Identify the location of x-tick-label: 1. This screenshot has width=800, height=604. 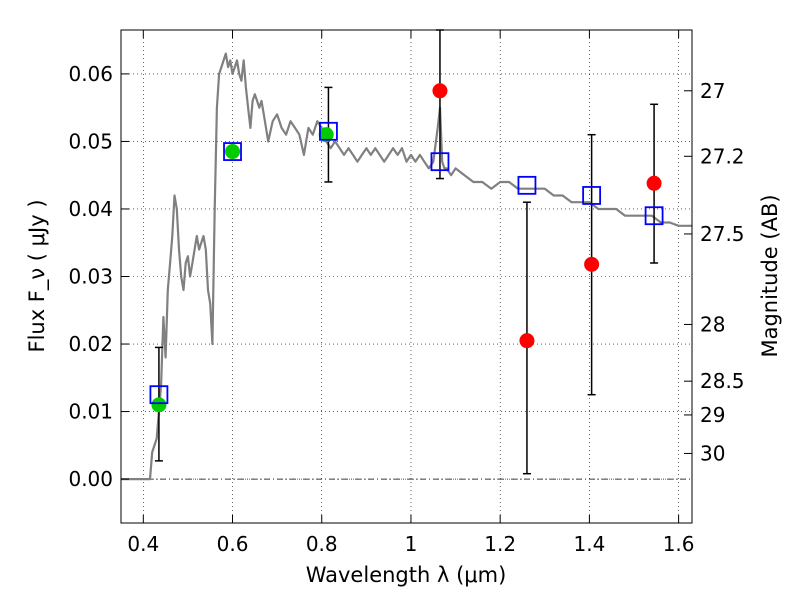
(411, 544).